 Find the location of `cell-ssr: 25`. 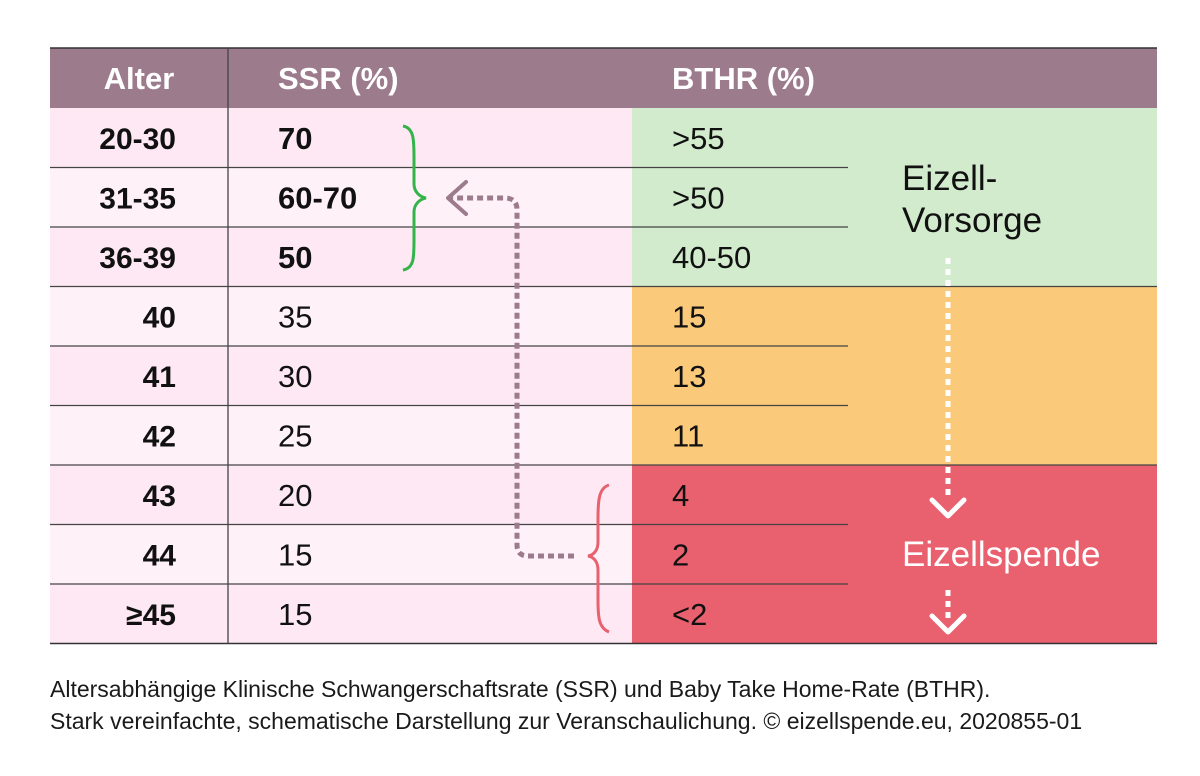

cell-ssr: 25 is located at coordinates (295, 435).